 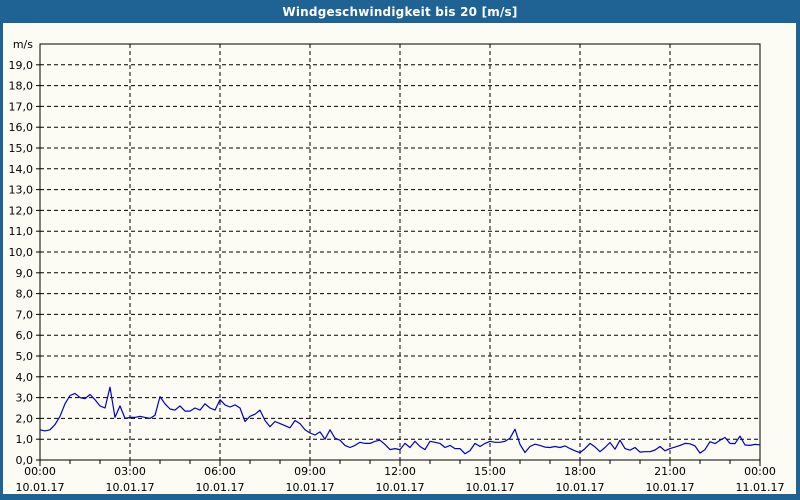 What do you see at coordinates (400, 471) in the screenshot?
I see `x-tick-time-label: 12:00` at bounding box center [400, 471].